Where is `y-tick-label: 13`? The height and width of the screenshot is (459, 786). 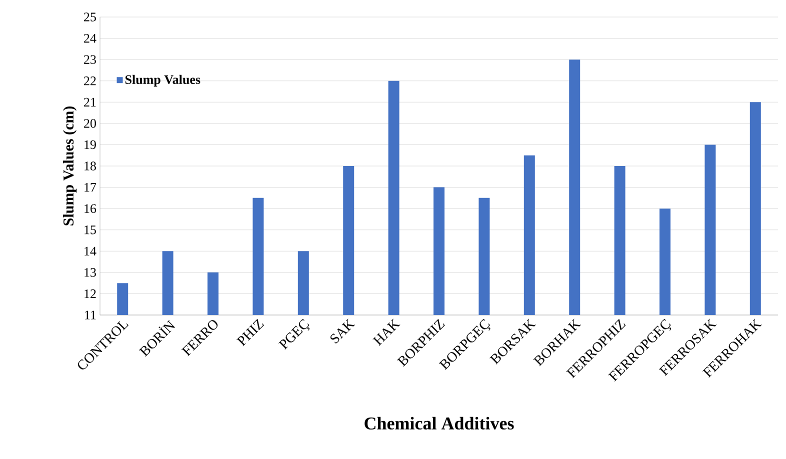 y-tick-label: 13 is located at coordinates (90, 272).